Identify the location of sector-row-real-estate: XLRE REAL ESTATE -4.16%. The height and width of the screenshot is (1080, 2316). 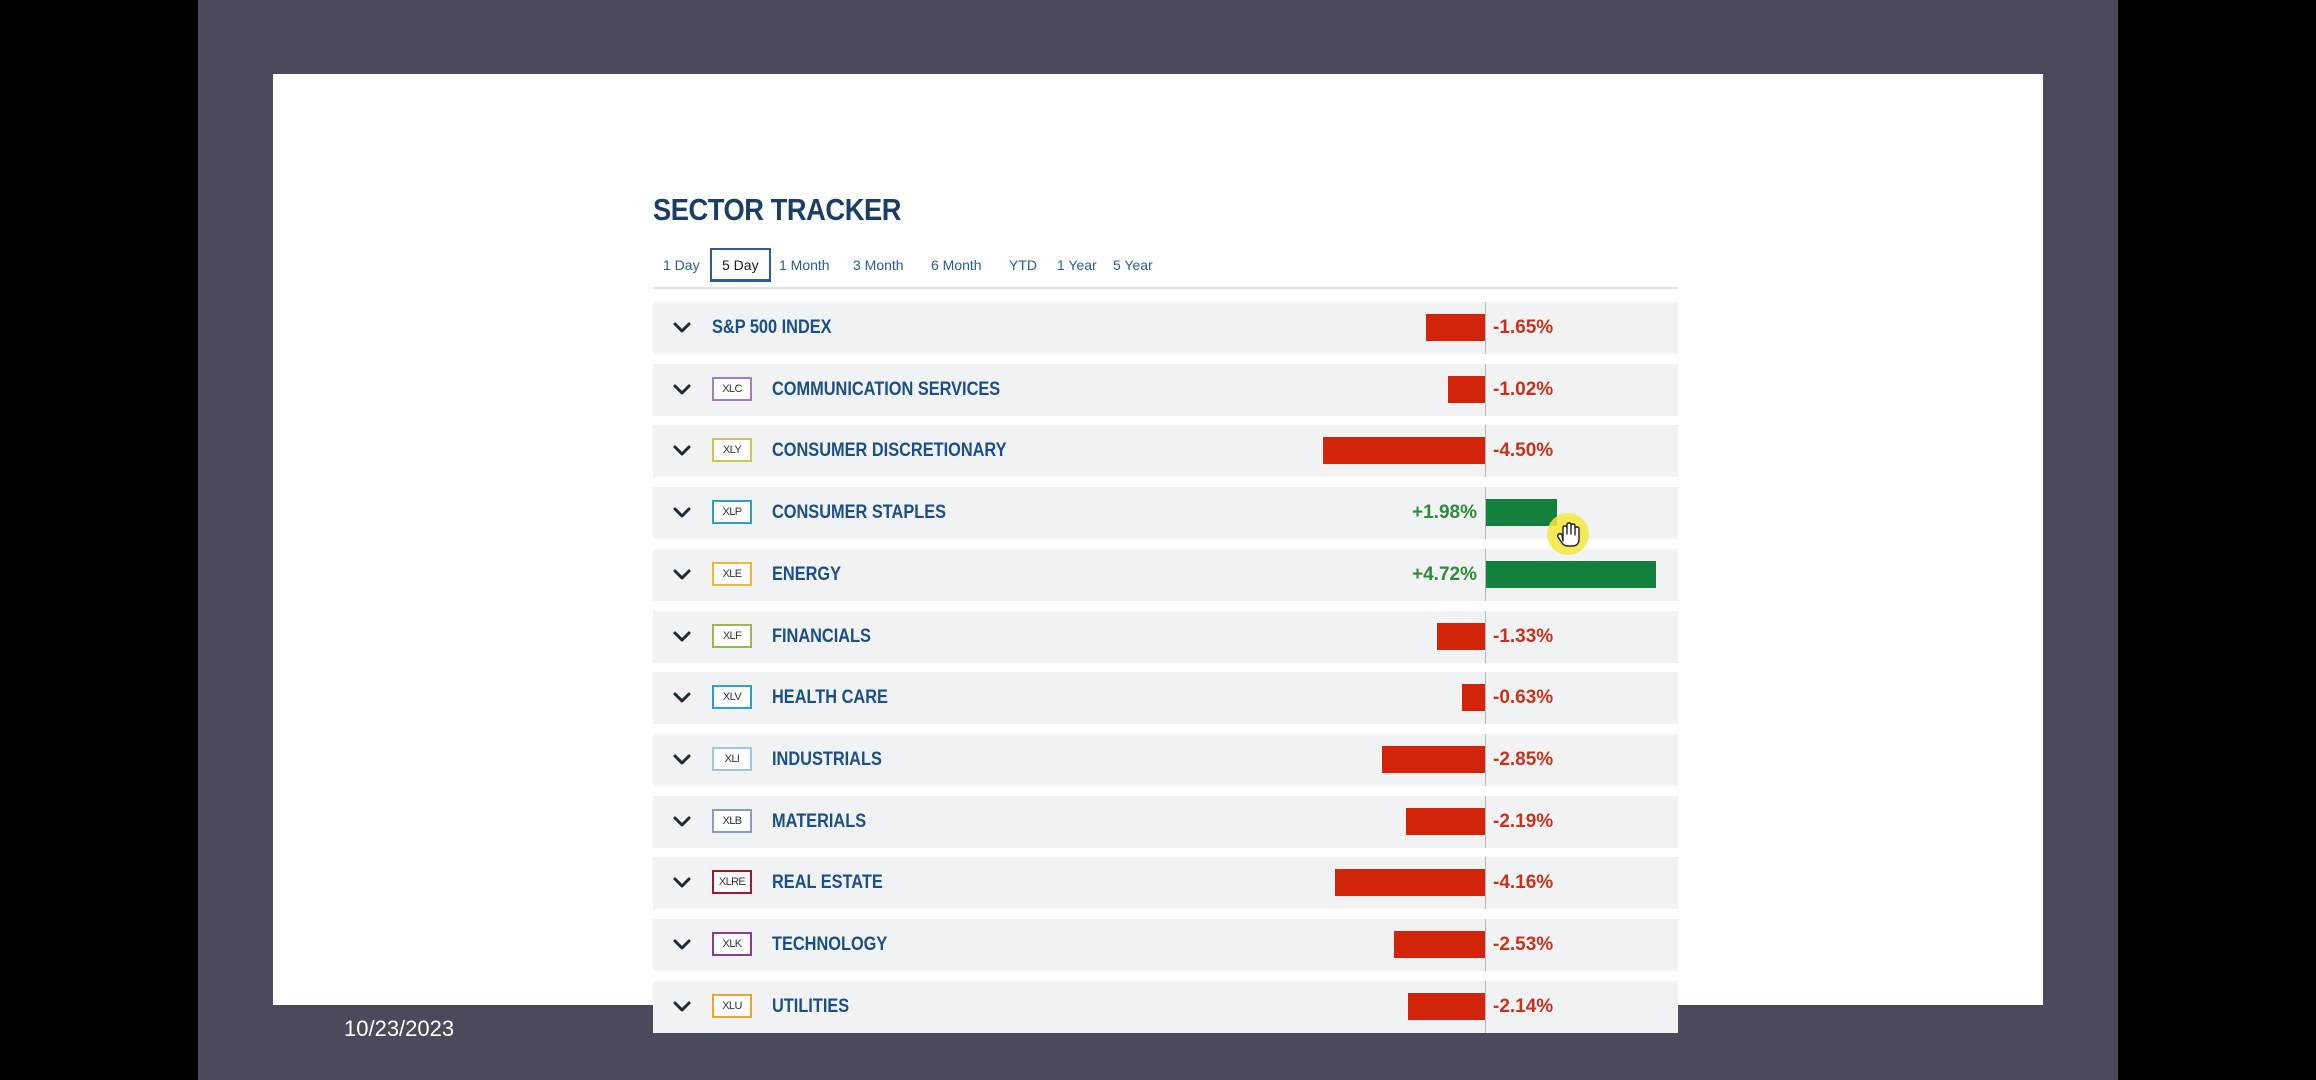
(1165, 883).